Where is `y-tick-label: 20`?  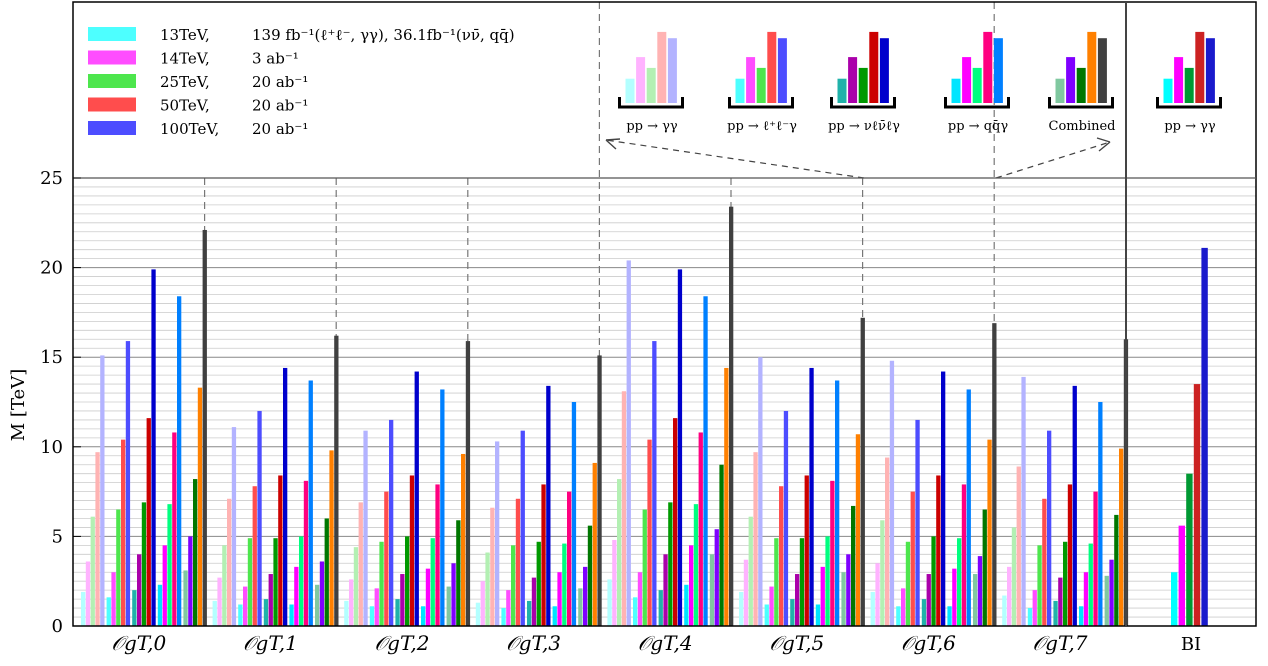 y-tick-label: 20 is located at coordinates (51, 268).